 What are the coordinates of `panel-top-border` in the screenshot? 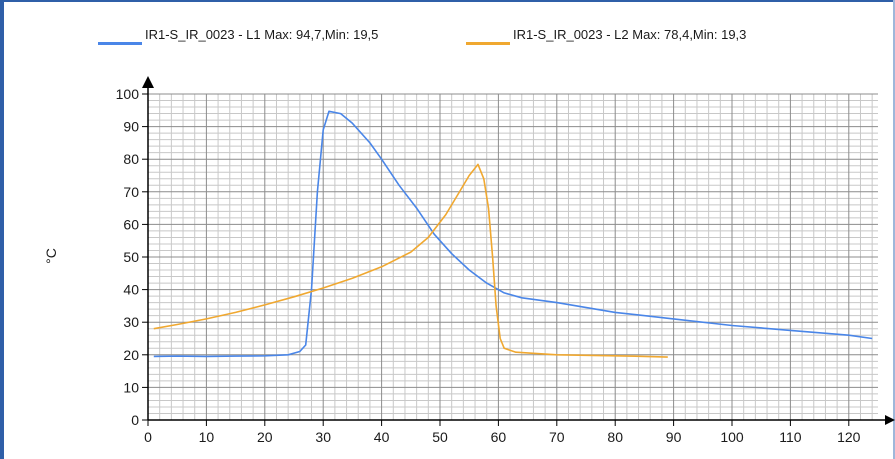 It's located at (447, 1).